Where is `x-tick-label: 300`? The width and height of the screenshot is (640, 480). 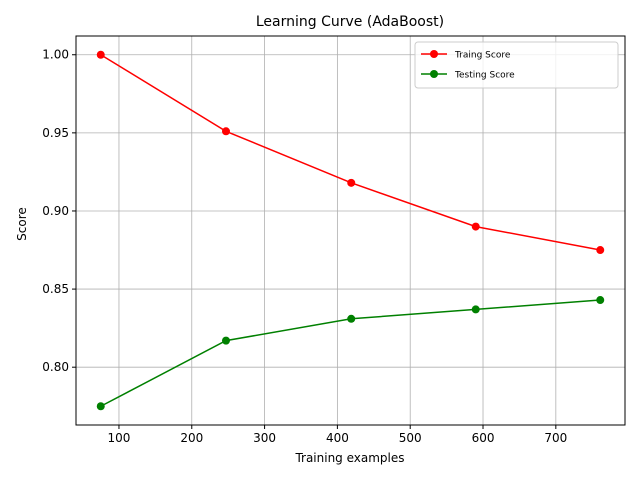
x-tick-label: 300 is located at coordinates (264, 438).